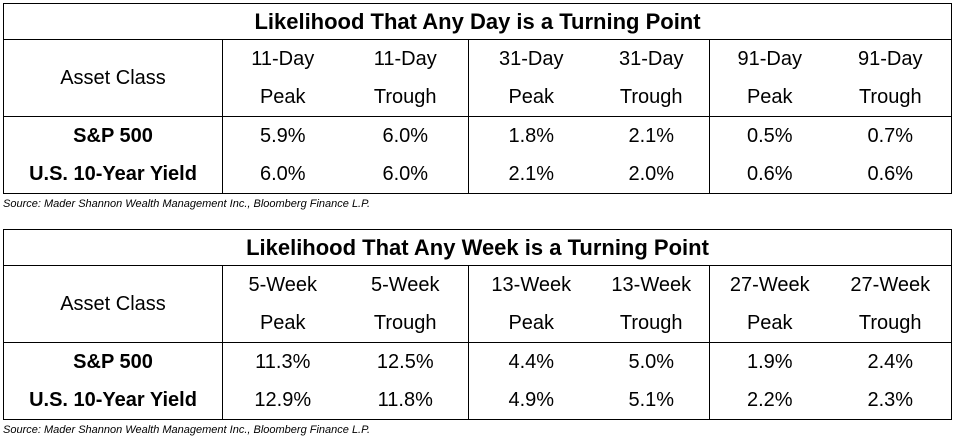 This screenshot has width=957, height=440. I want to click on table-cell: 5.1%, so click(651, 400).